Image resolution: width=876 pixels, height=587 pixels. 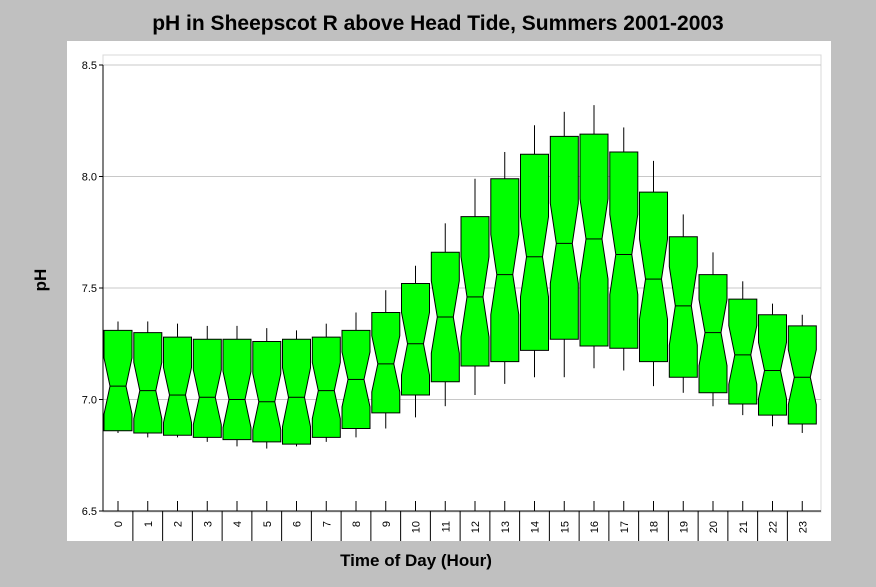 I want to click on x-tick-label: 19, so click(x=684, y=527).